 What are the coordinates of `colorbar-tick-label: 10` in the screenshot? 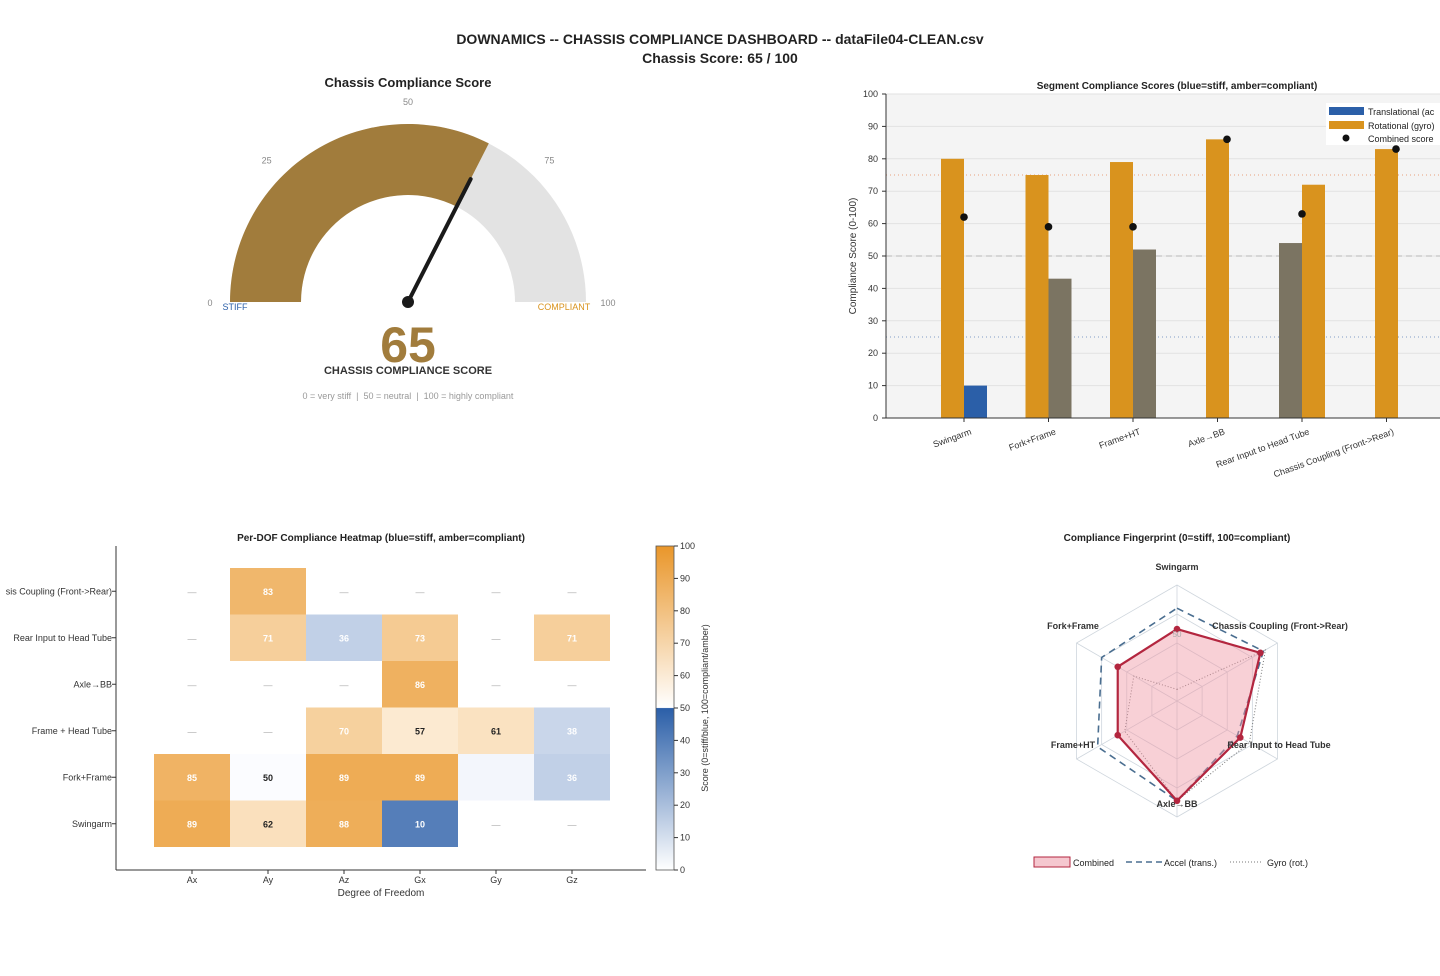 It's located at (685, 838).